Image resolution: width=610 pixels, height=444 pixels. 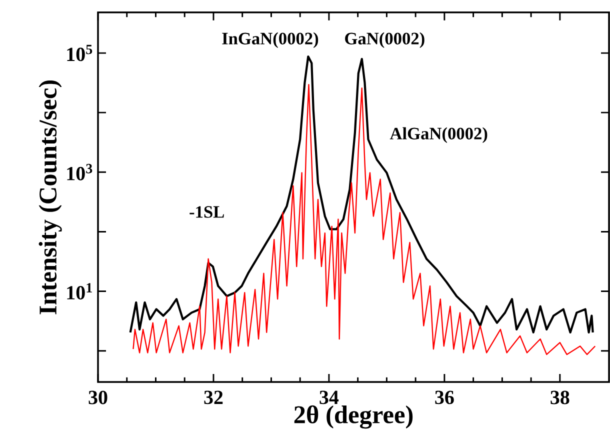 I want to click on x-tick-label: 30, so click(x=98, y=397).